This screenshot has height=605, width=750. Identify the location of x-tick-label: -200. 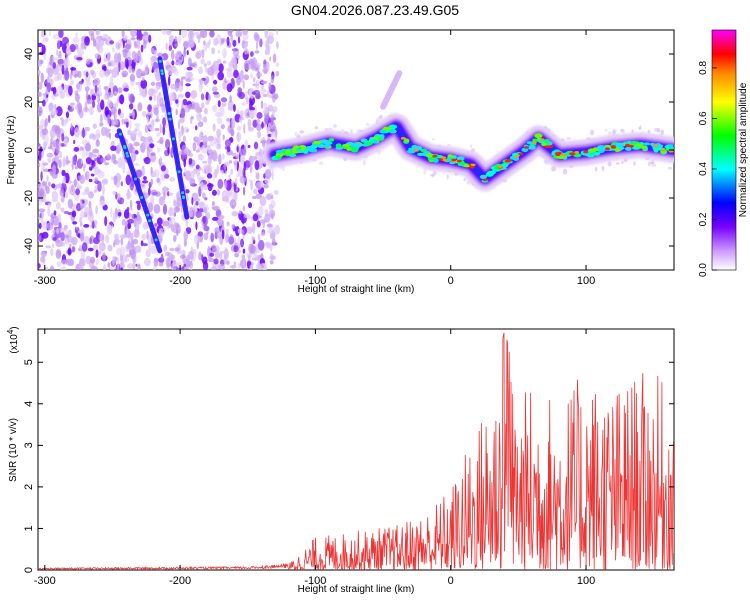
(180, 281).